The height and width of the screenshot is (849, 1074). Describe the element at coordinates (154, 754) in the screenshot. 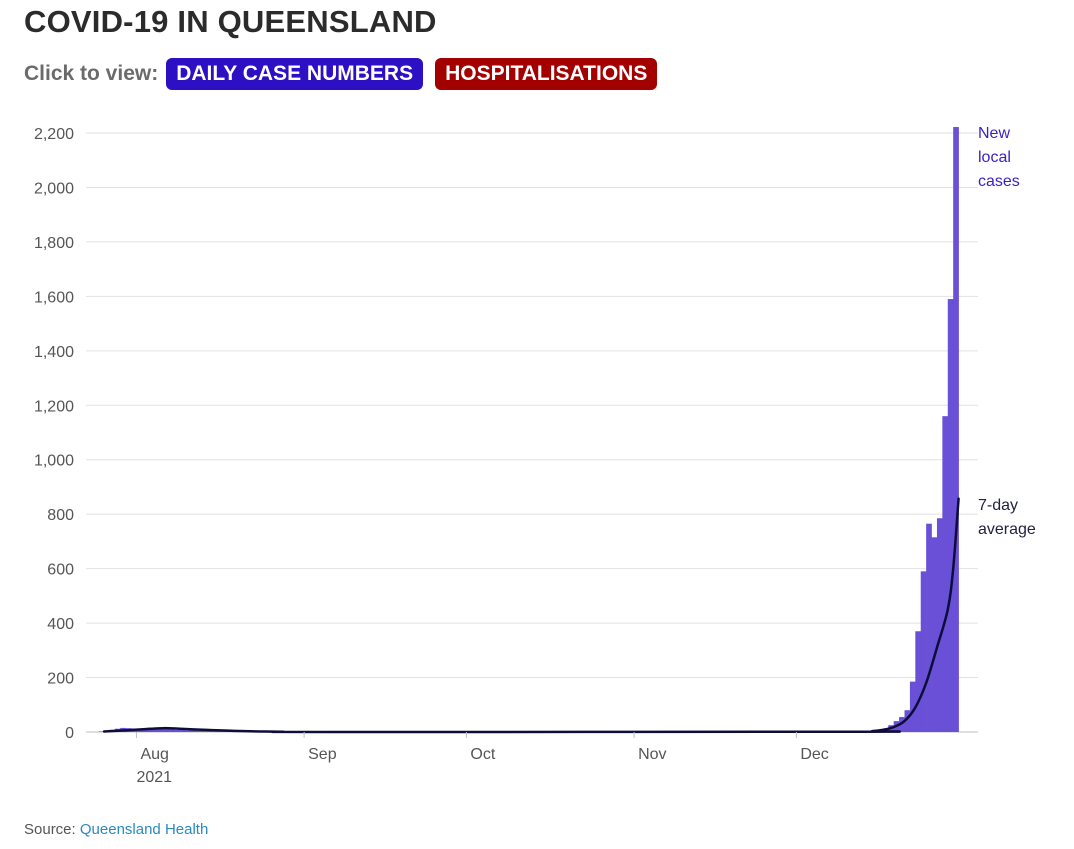

I see `x-tick-label: Aug` at that location.